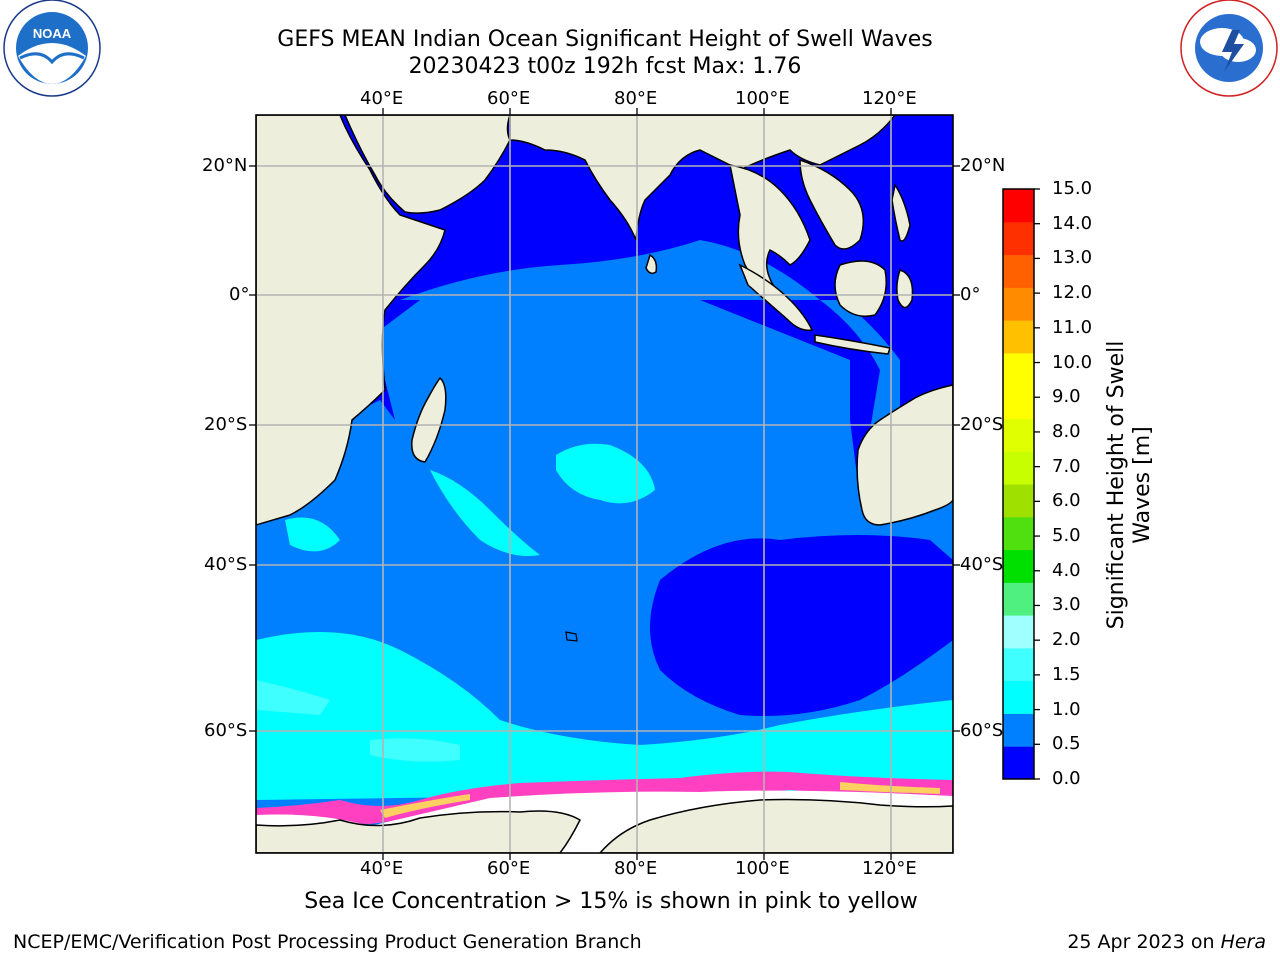 The image size is (1280, 960). Describe the element at coordinates (1066, 778) in the screenshot. I see `colorbar-tick-label: 0.0` at that location.